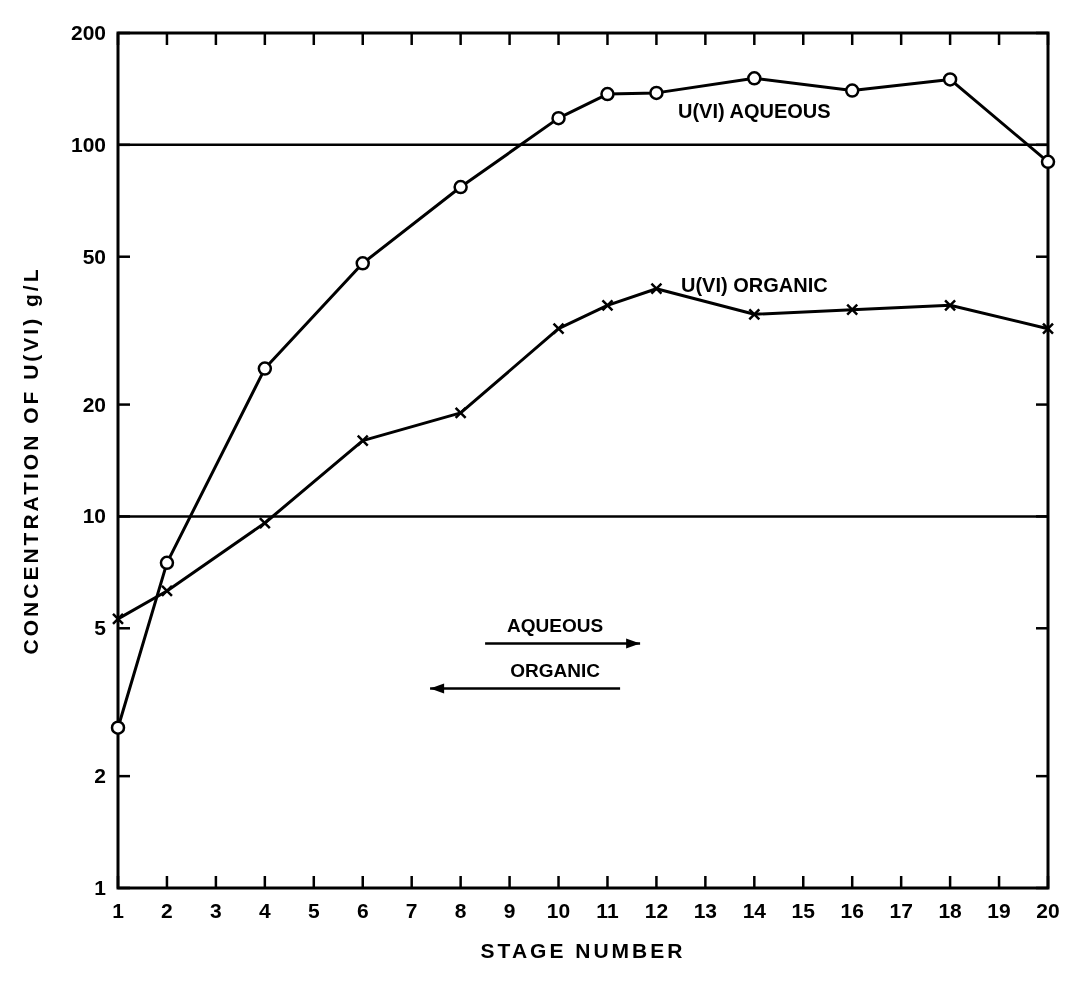 The height and width of the screenshot is (988, 1078). What do you see at coordinates (100, 628) in the screenshot?
I see `y-tick-label: 5` at bounding box center [100, 628].